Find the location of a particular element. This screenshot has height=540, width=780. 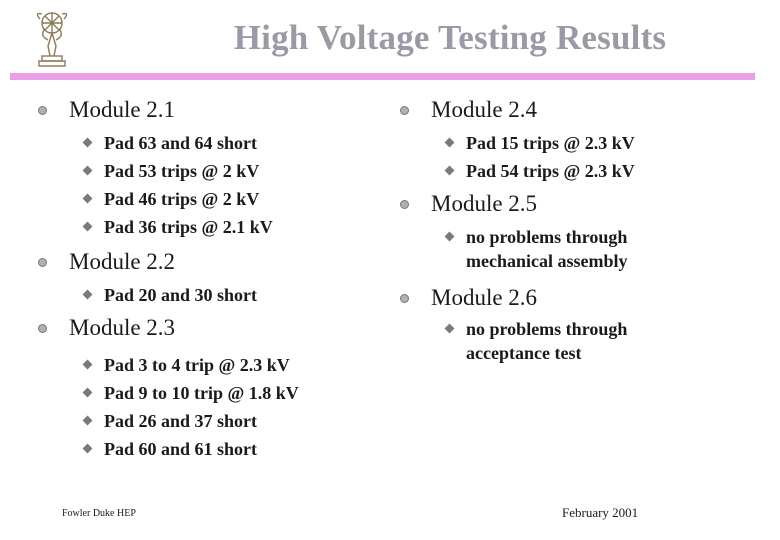

list-item: Pad 46 trips @ 2 kV is located at coordinates (230, 199).